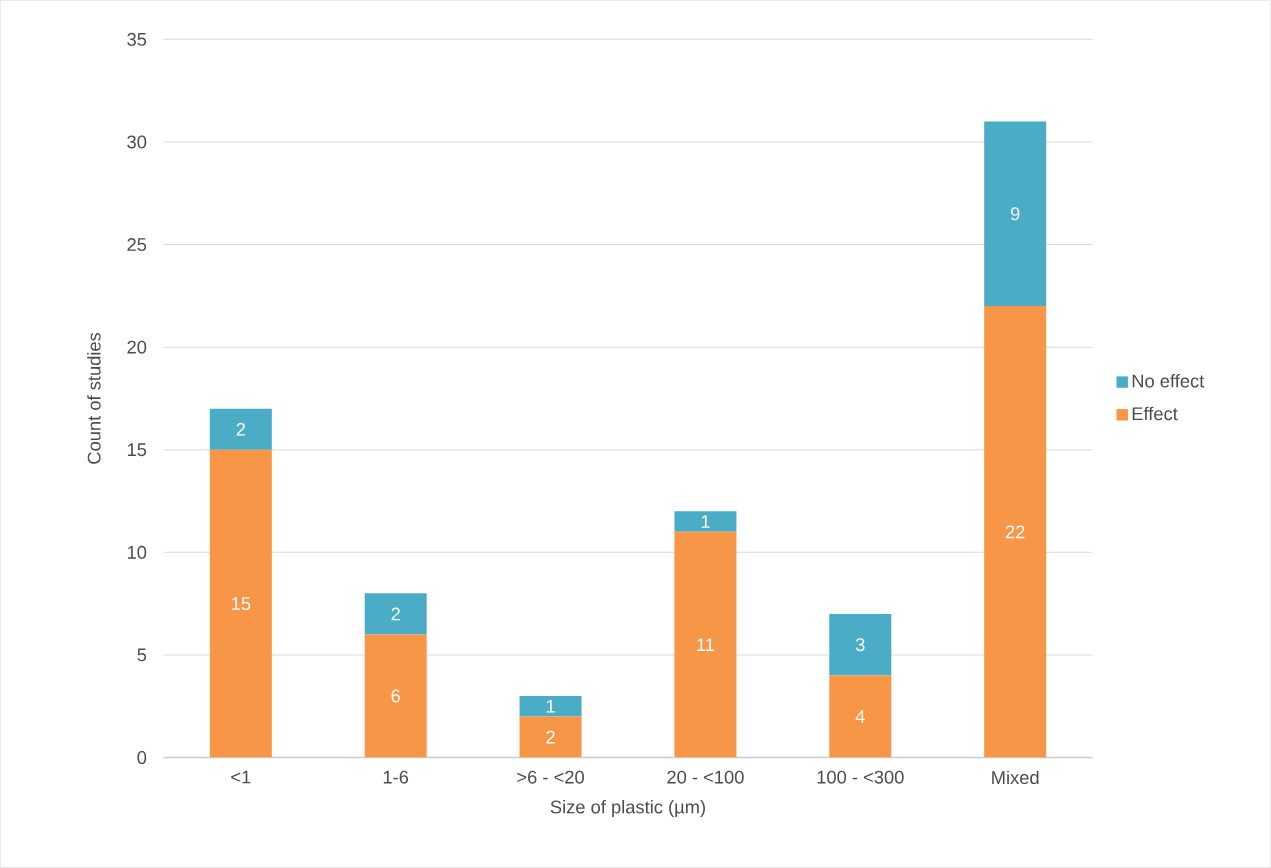 The width and height of the screenshot is (1271, 868). What do you see at coordinates (1155, 413) in the screenshot?
I see `legend-label: Effect` at bounding box center [1155, 413].